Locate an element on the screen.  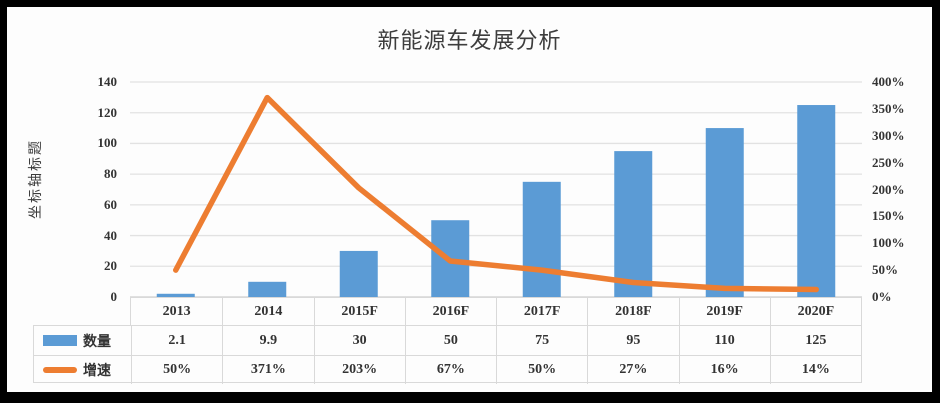
table-cell-quantity-2018F: 95 is located at coordinates (632, 340).